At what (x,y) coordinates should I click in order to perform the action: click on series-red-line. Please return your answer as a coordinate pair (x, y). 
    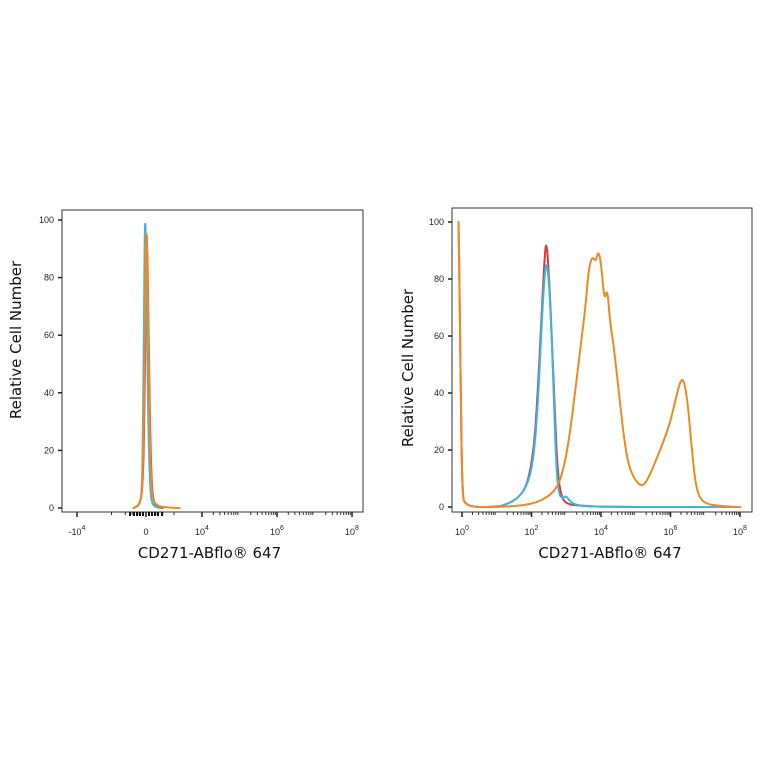
    Looking at the image, I should click on (599, 365).